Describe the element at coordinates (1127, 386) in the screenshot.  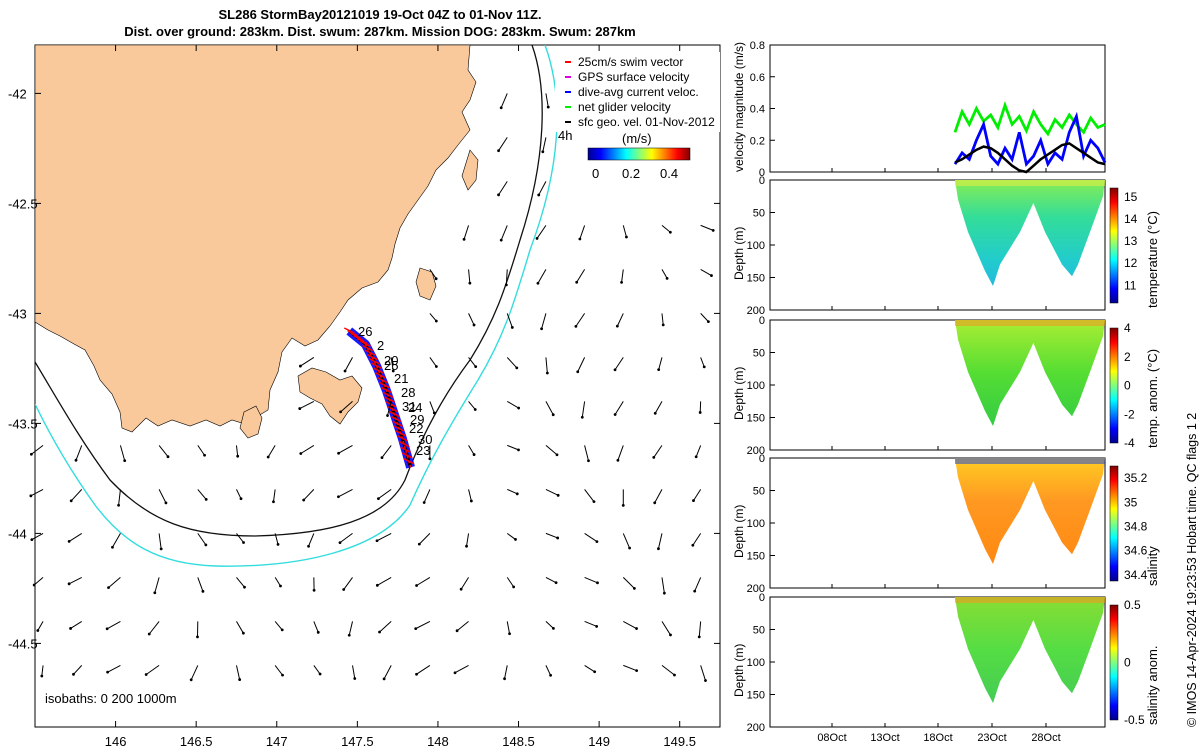
I see `colorbar-tick-label: 0` at that location.